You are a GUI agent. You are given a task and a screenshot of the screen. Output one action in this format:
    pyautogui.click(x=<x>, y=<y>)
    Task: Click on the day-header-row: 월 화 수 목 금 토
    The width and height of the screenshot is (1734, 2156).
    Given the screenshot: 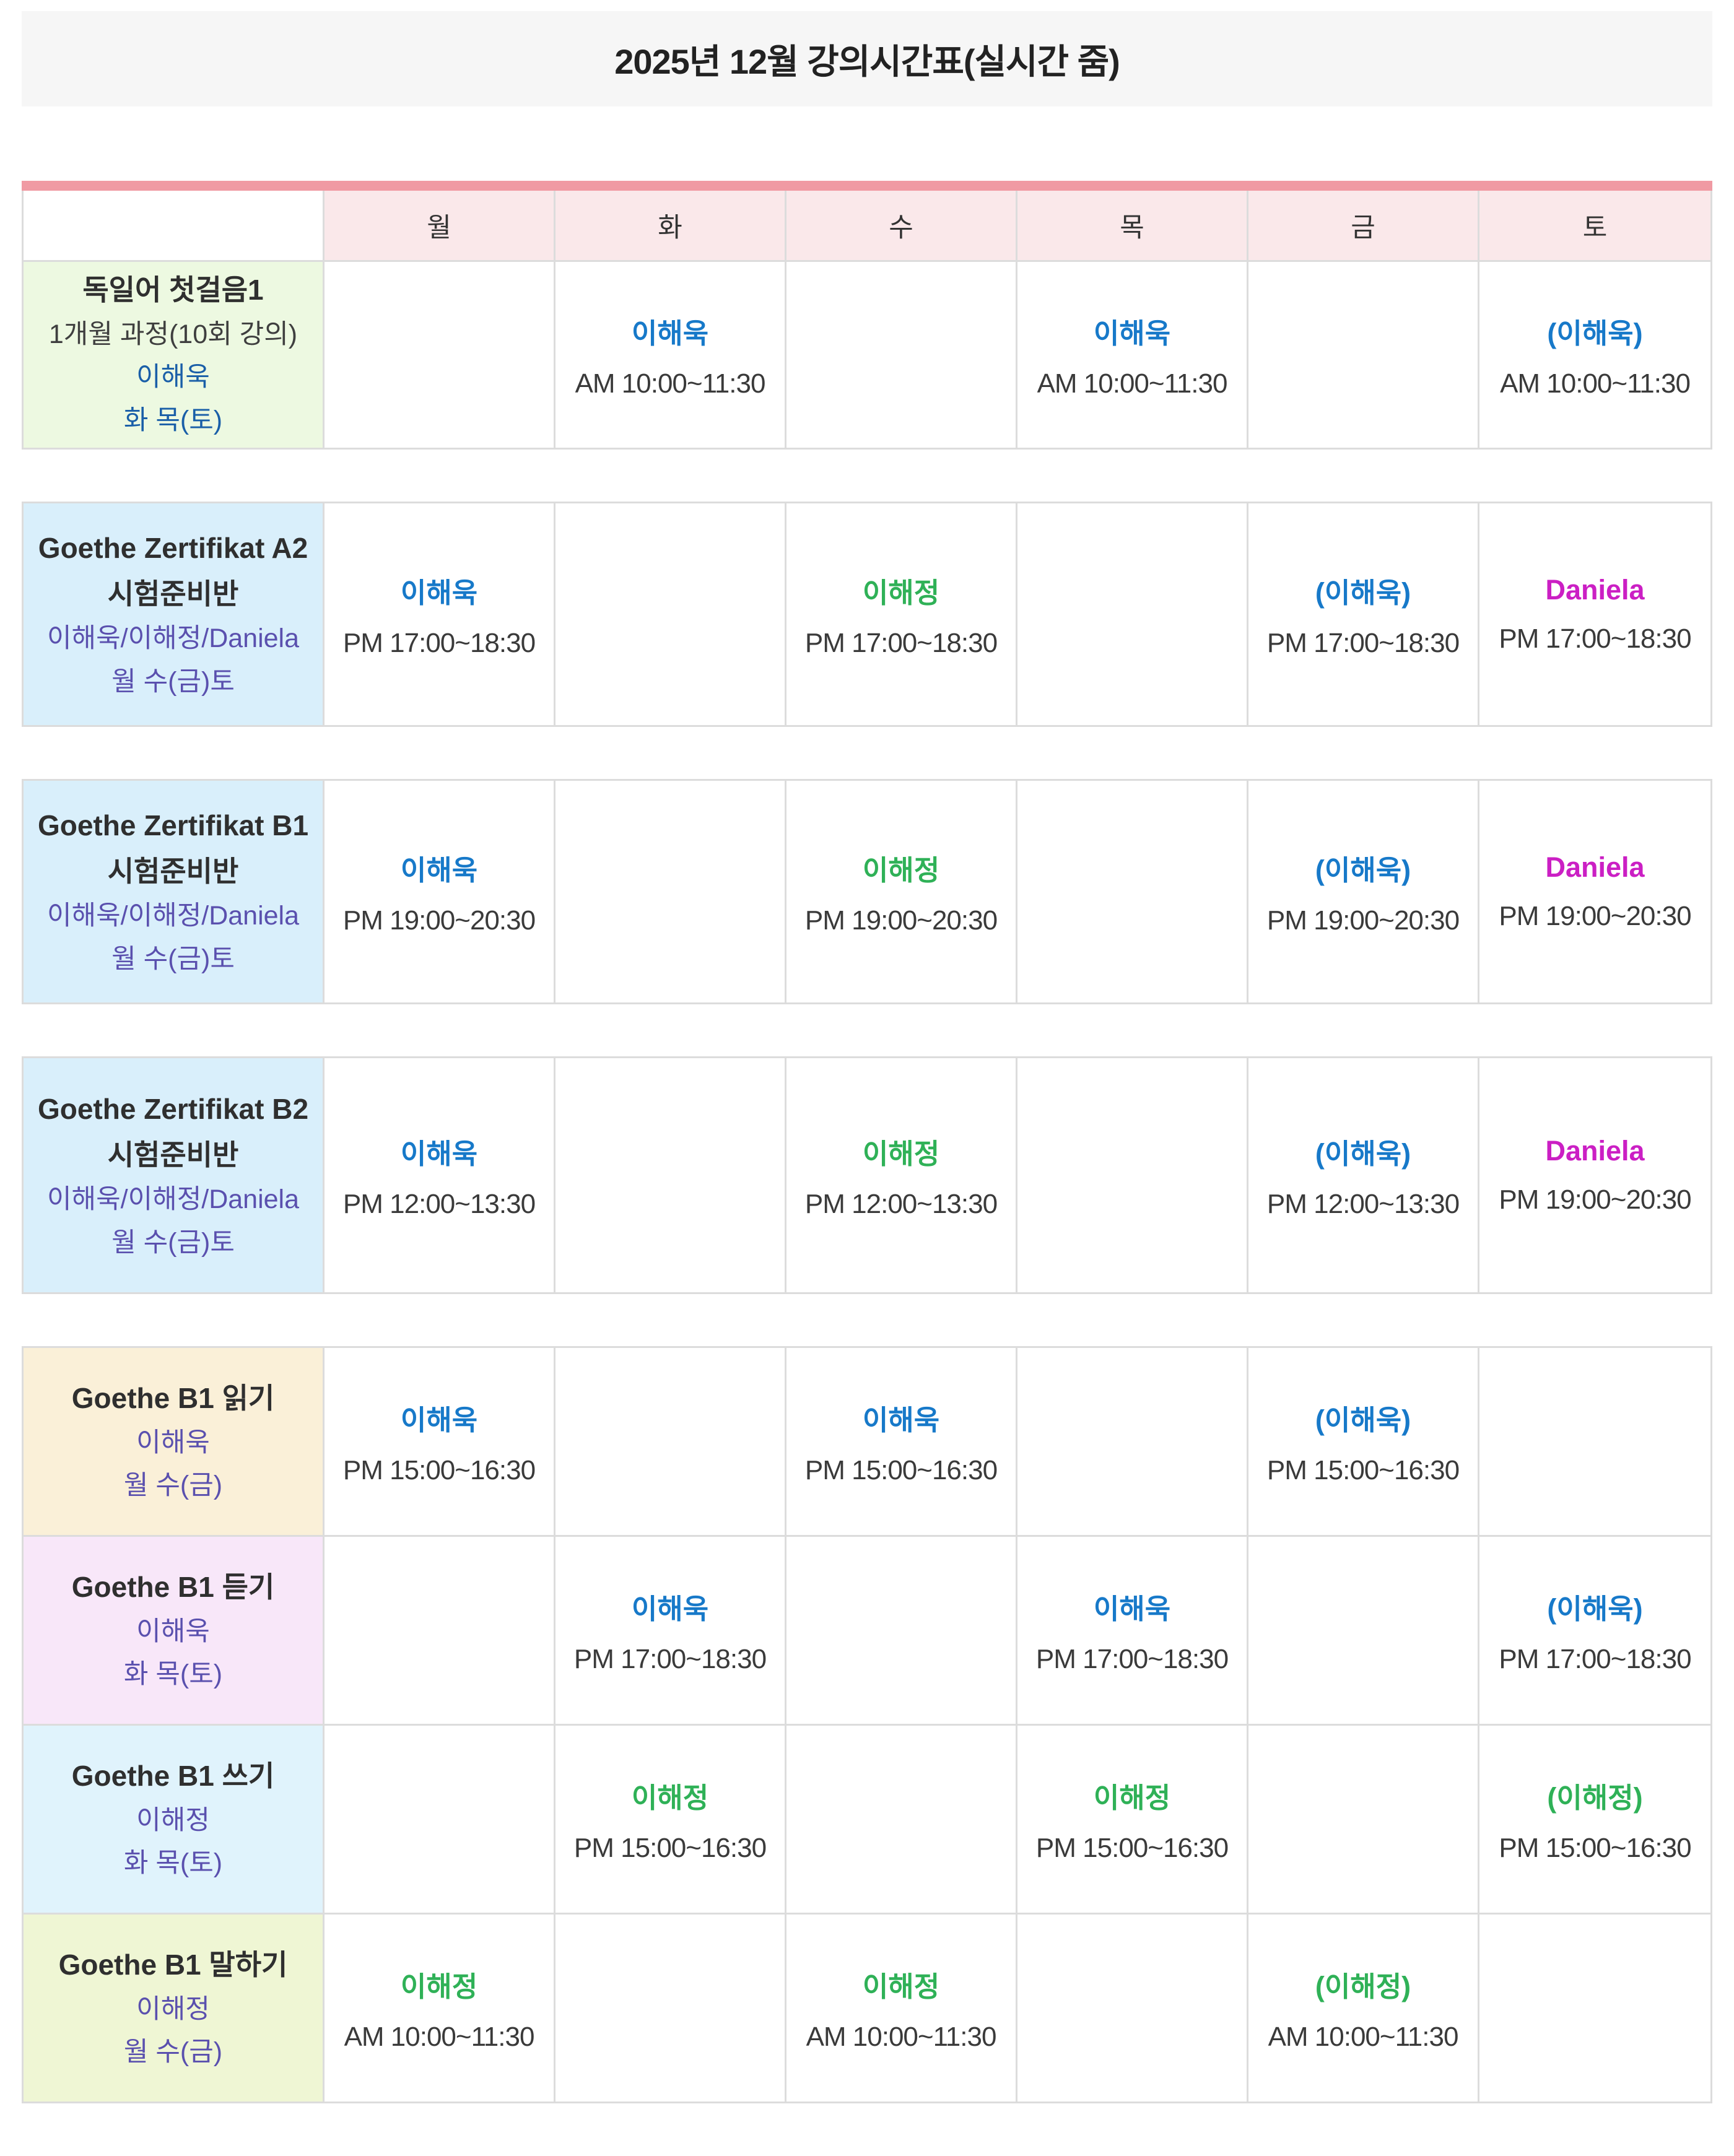 What is the action you would take?
    pyautogui.click(x=867, y=225)
    